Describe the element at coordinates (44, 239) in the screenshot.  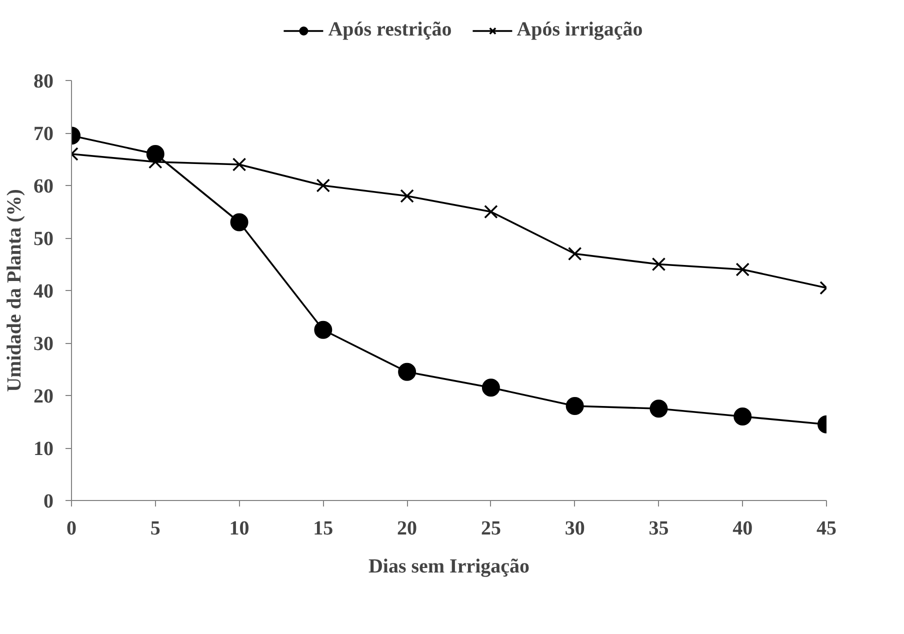
I see `y-tick-label: 50` at that location.